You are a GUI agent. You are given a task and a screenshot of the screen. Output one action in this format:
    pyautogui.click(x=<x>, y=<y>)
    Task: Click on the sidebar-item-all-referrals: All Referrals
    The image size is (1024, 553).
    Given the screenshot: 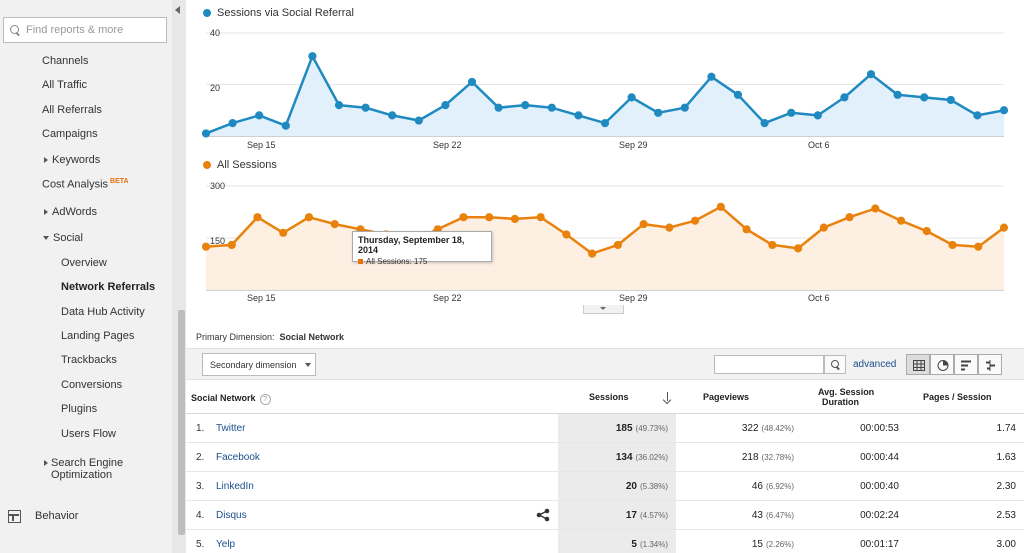 What is the action you would take?
    pyautogui.click(x=72, y=110)
    